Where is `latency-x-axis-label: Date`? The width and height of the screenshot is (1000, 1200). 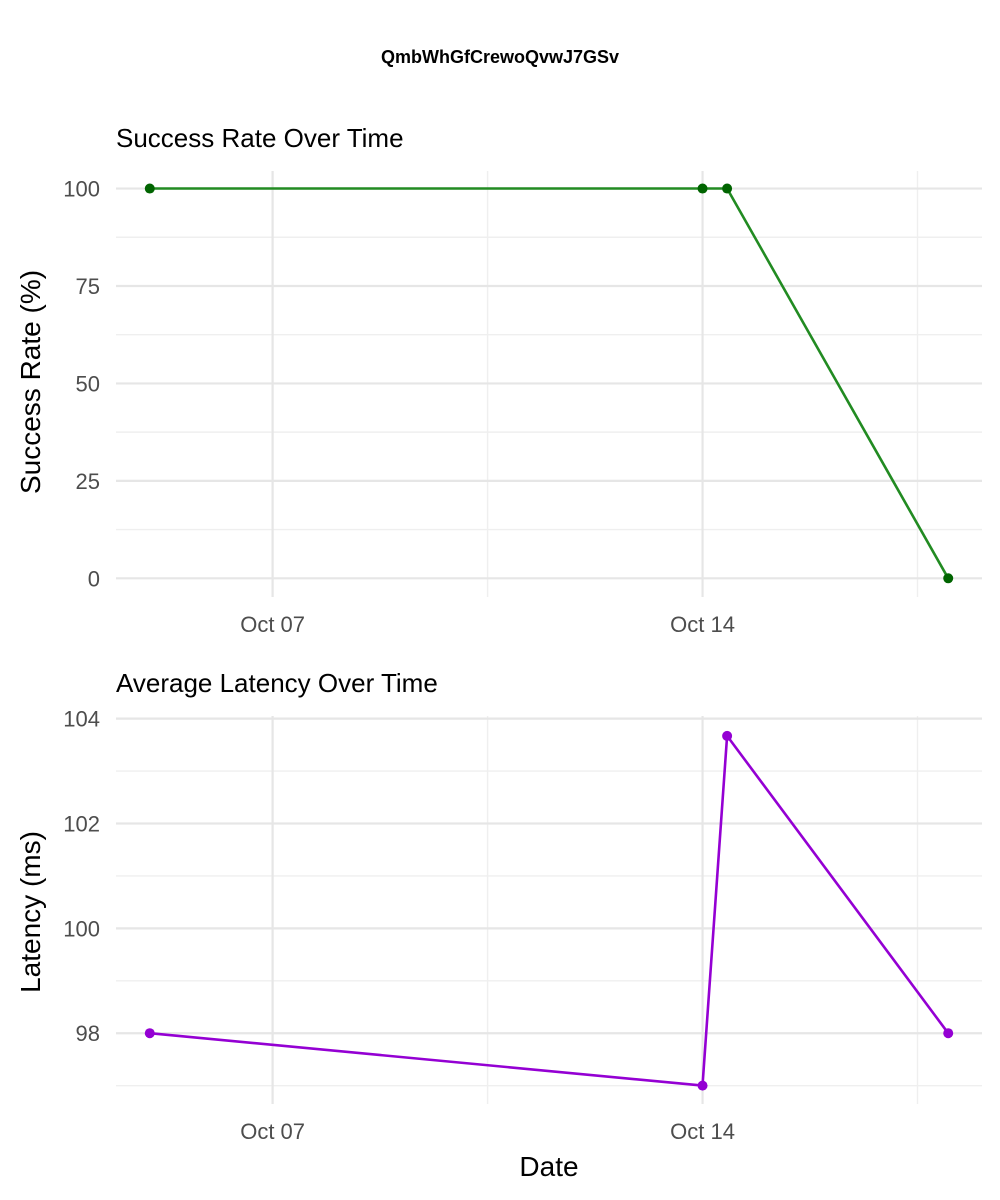
latency-x-axis-label: Date is located at coordinates (548, 1166).